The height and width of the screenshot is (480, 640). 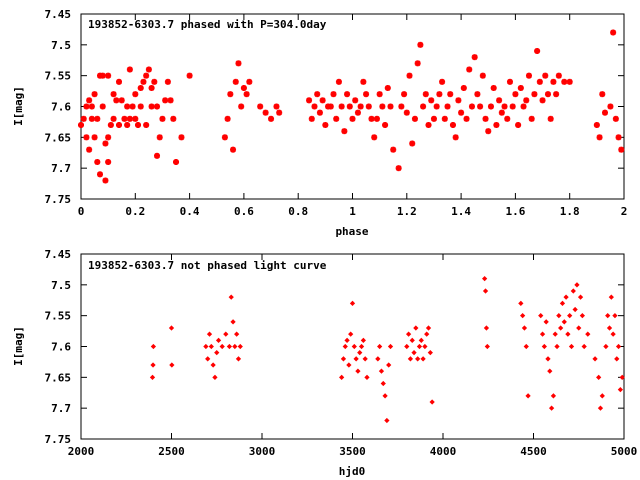 I want to click on phased-x-tick-label: 1, so click(x=352, y=211).